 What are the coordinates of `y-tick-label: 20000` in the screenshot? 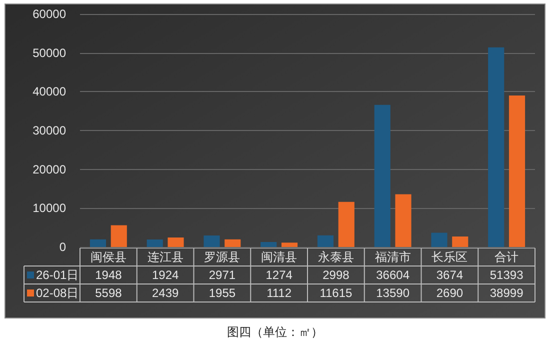 It's located at (49, 169).